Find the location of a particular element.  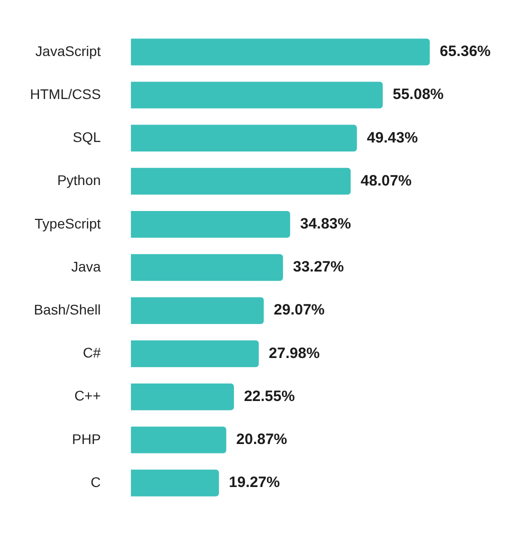

y-tick-label: SQL is located at coordinates (86, 137).